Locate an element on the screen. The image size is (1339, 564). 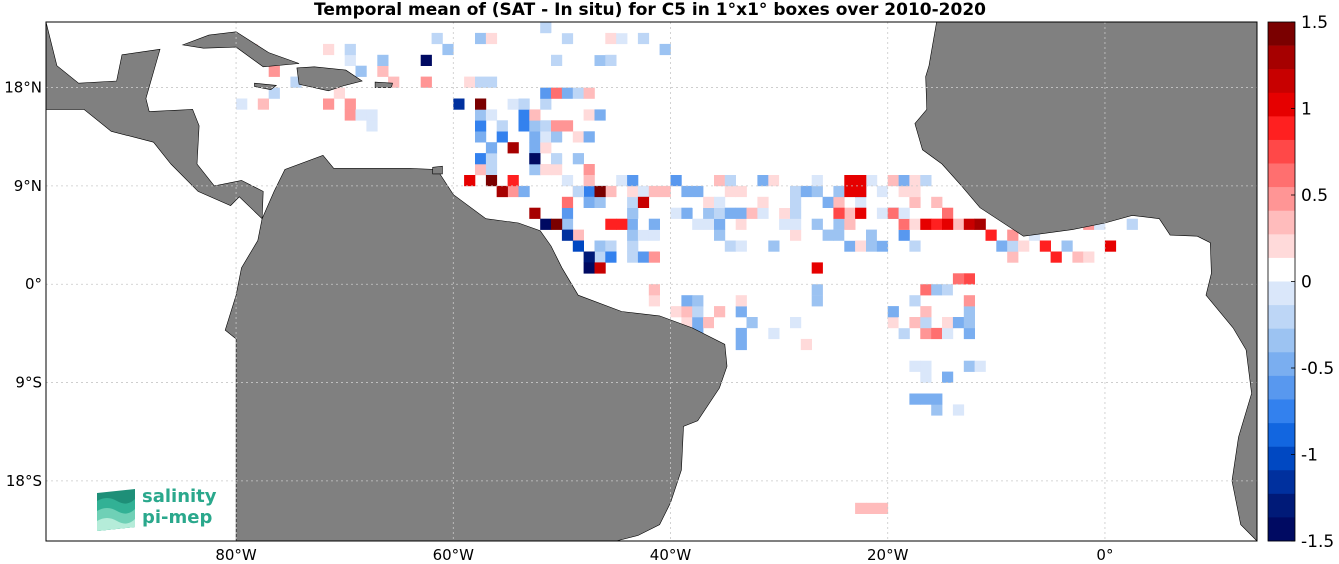
latitude-tick-label: 18°S is located at coordinates (24, 481).